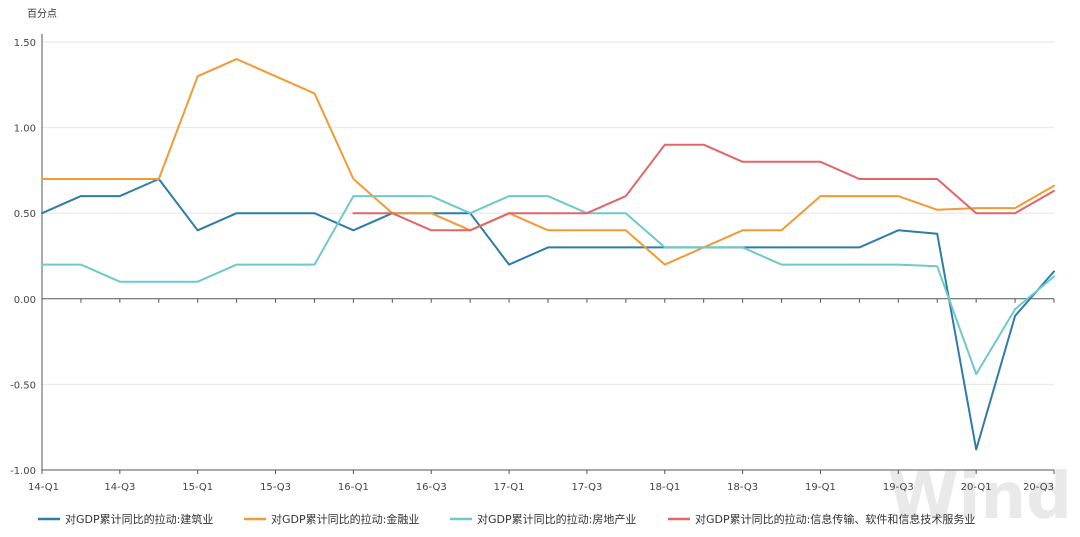  Describe the element at coordinates (23, 385) in the screenshot. I see `y-tick-label: -0.50` at that location.